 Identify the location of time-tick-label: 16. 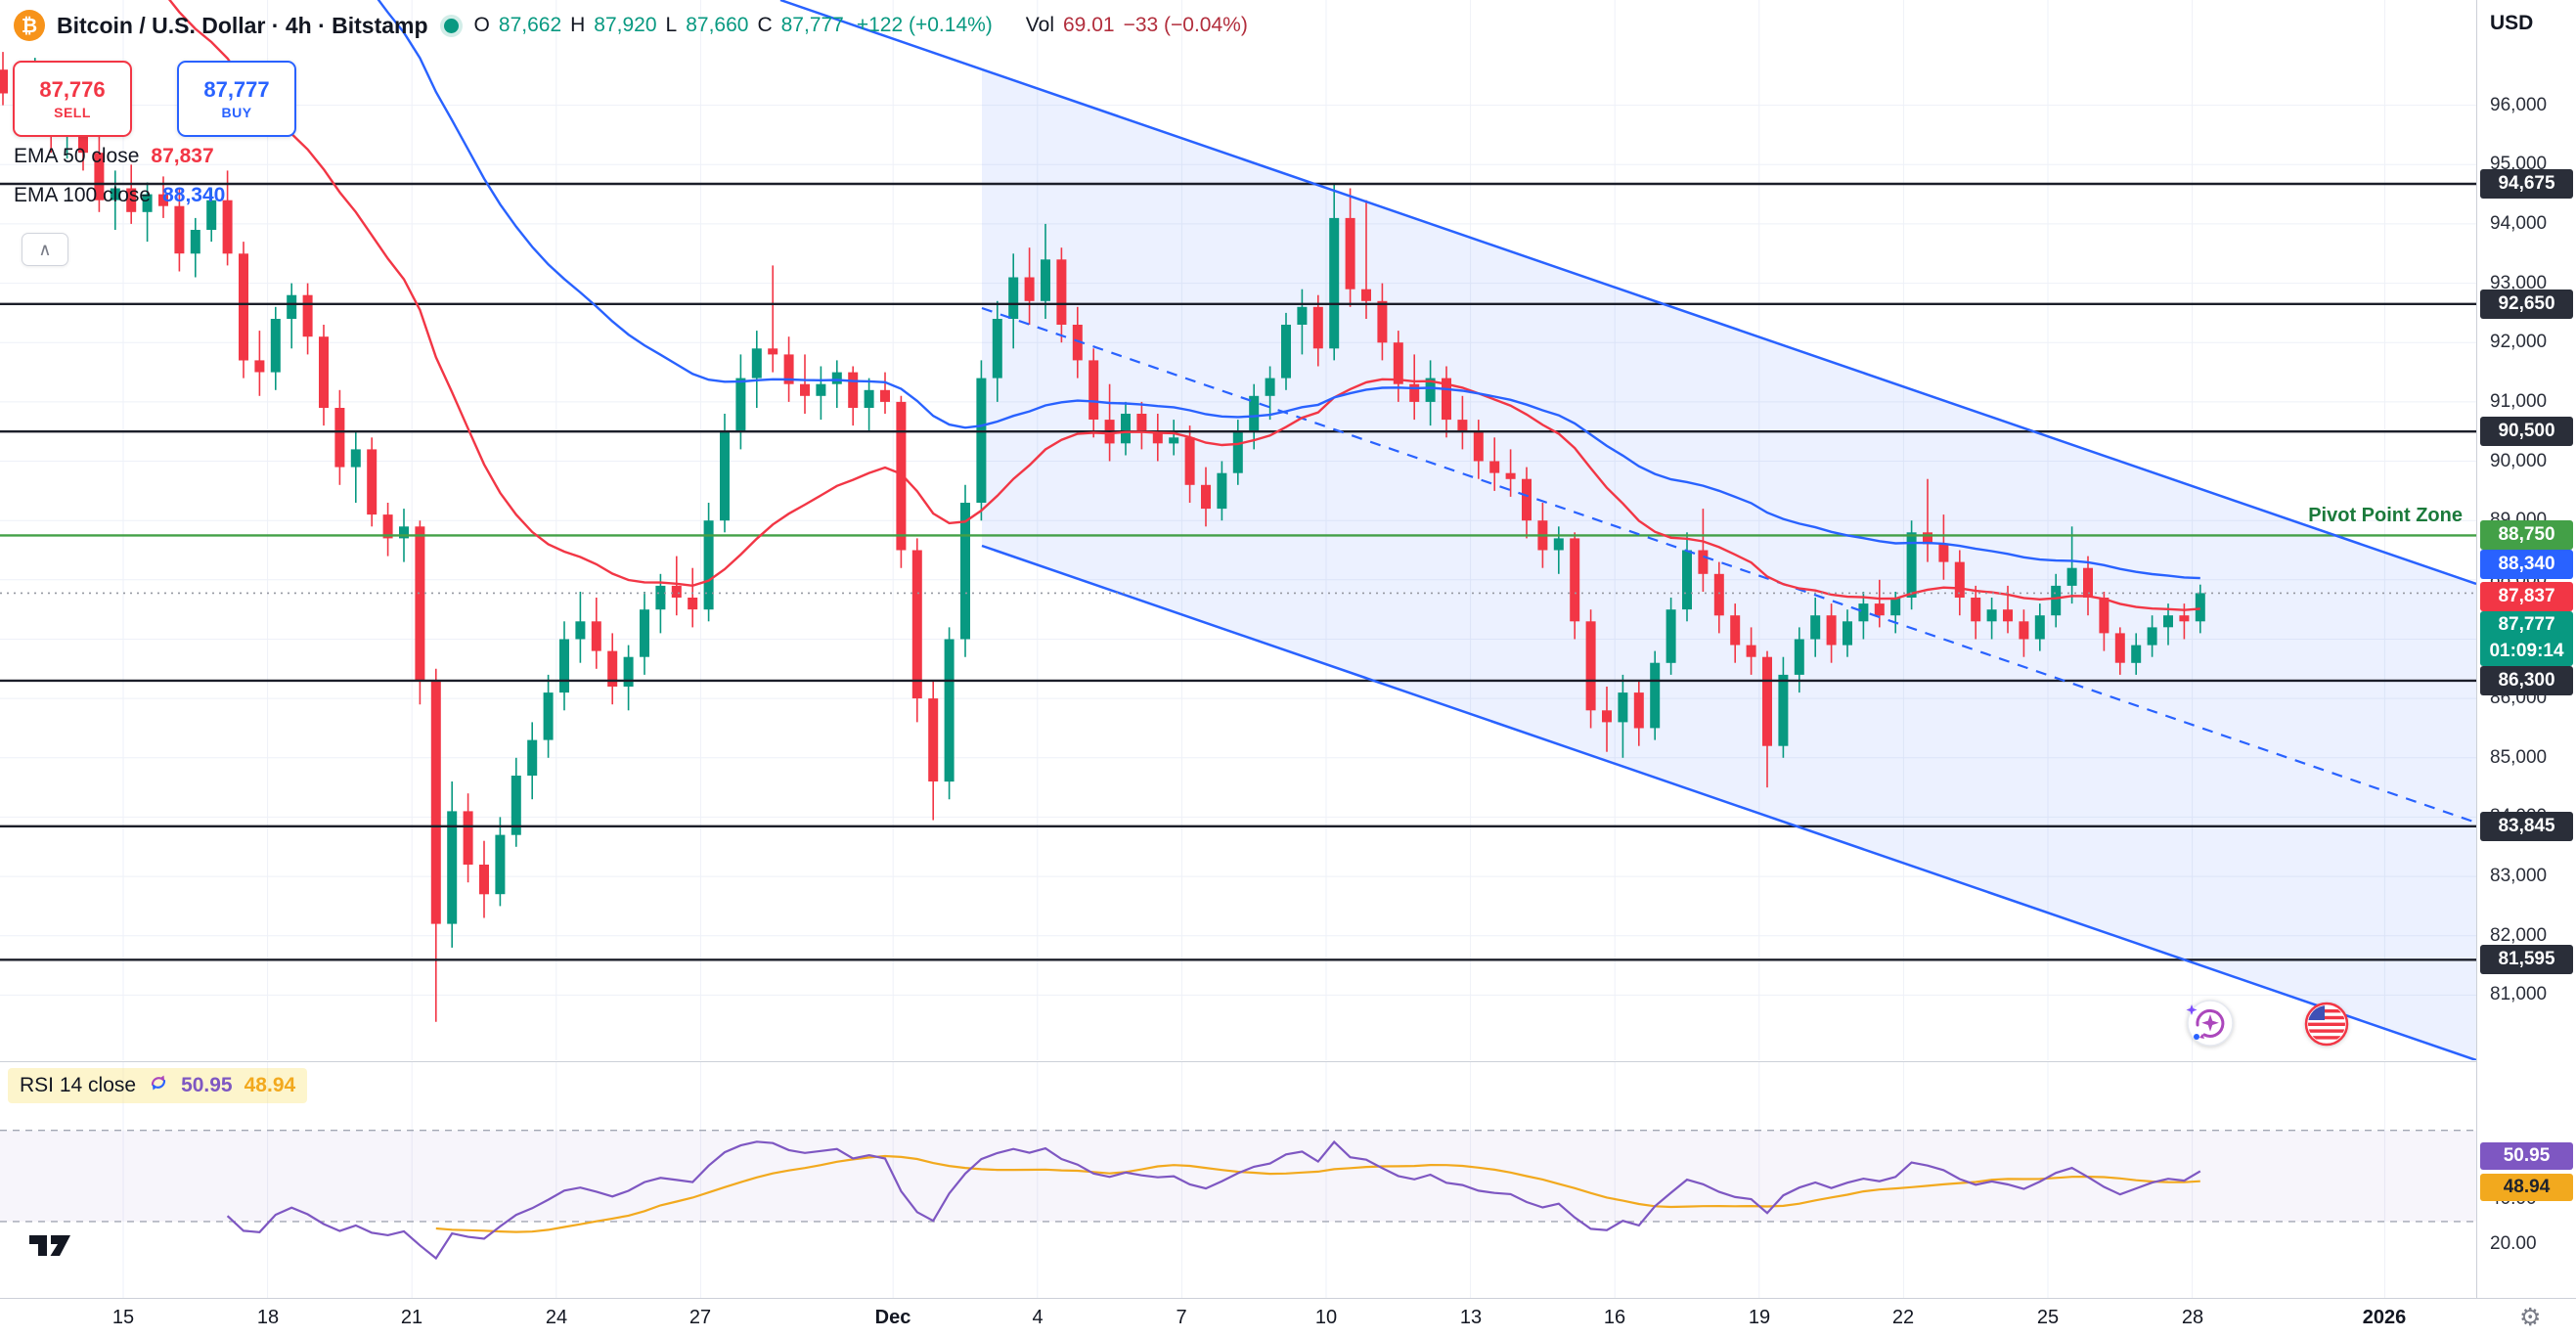
(1614, 1318).